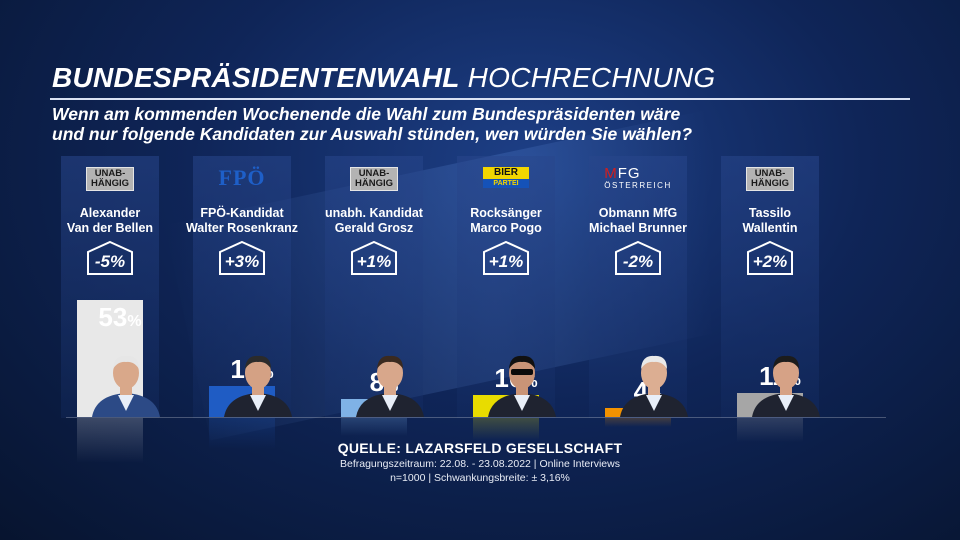 Image resolution: width=960 pixels, height=540 pixels. I want to click on value-unit: %, so click(134, 322).